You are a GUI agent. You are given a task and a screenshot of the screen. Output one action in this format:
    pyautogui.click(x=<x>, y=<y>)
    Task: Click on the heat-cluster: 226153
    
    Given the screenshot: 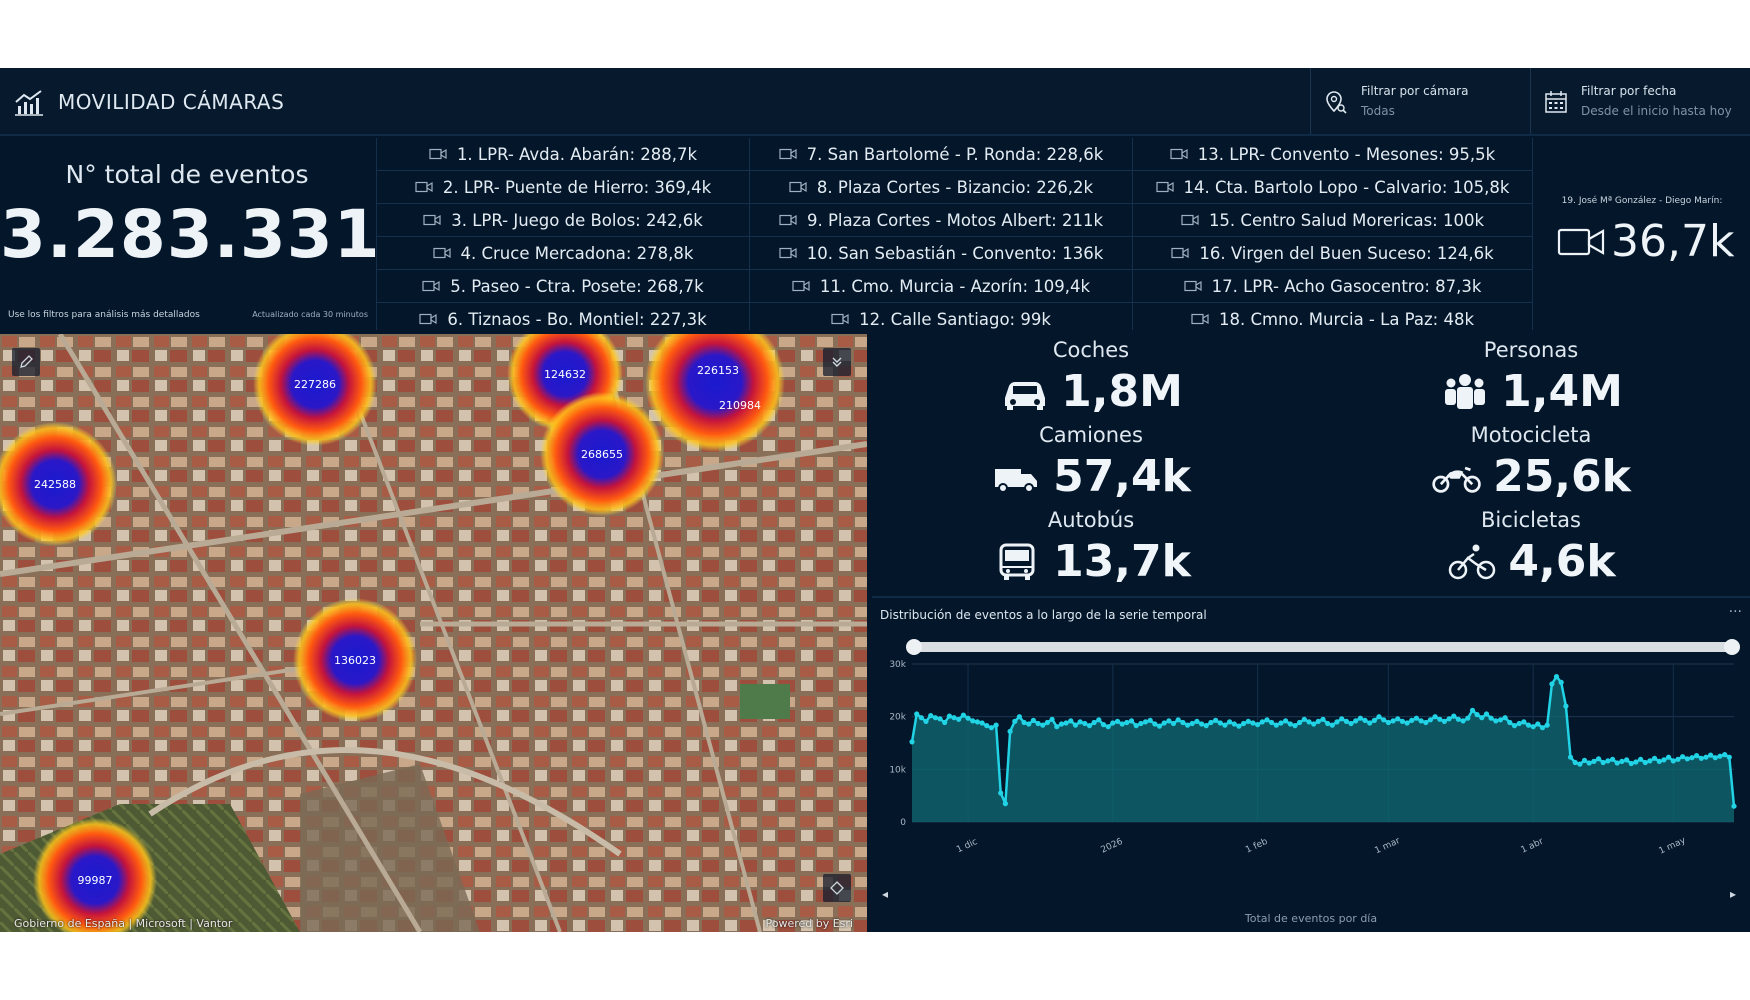 What is the action you would take?
    pyautogui.click(x=715, y=393)
    